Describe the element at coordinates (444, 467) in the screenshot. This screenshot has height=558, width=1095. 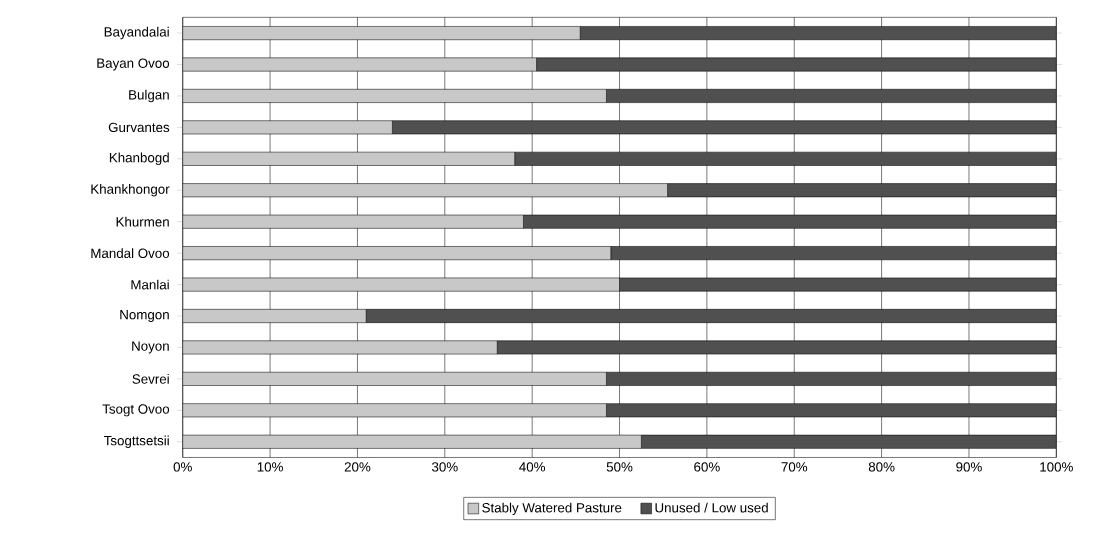
I see `x-tick-label: 30%` at that location.